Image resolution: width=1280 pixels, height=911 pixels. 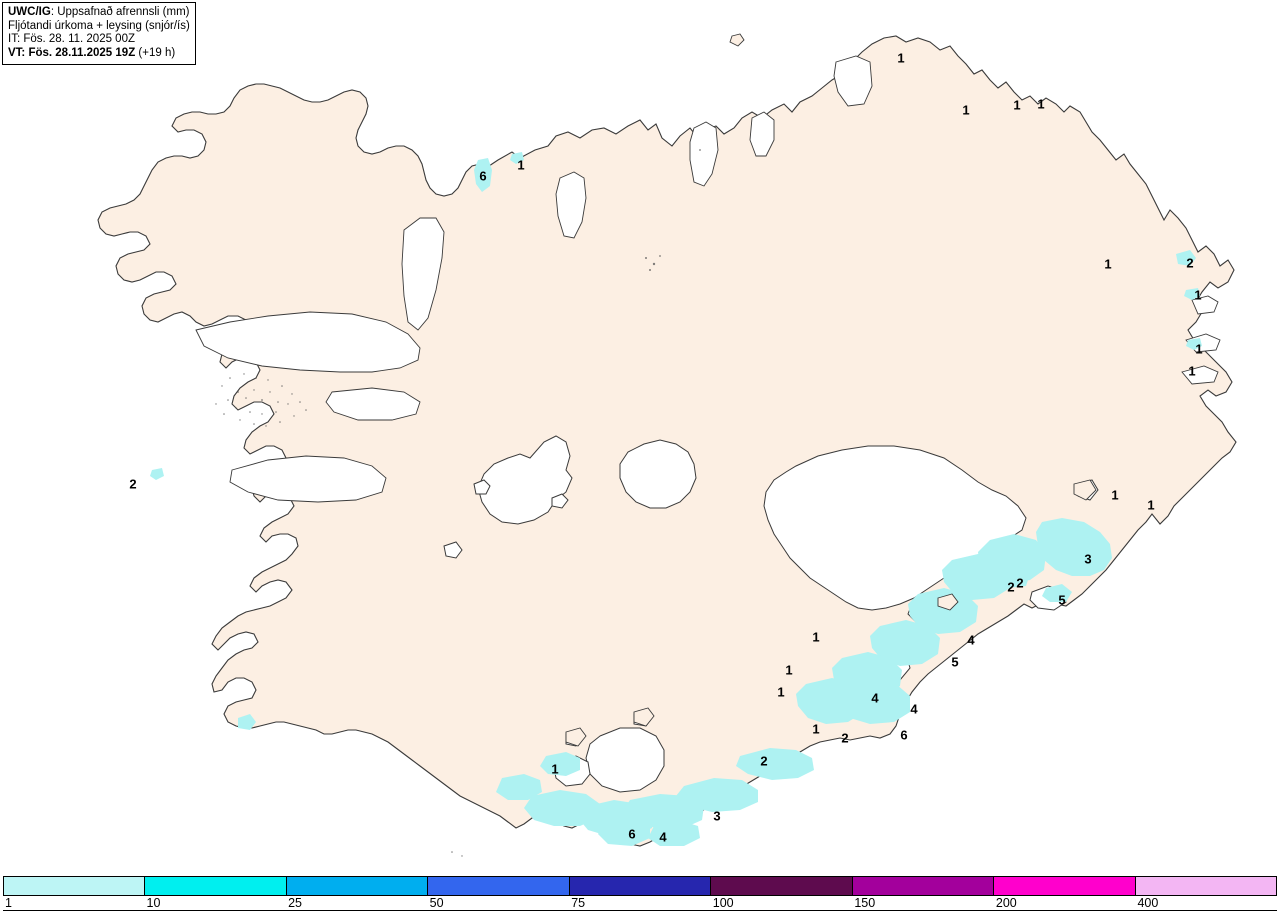 I want to click on colorbar-tick-75: 75, so click(x=578, y=903).